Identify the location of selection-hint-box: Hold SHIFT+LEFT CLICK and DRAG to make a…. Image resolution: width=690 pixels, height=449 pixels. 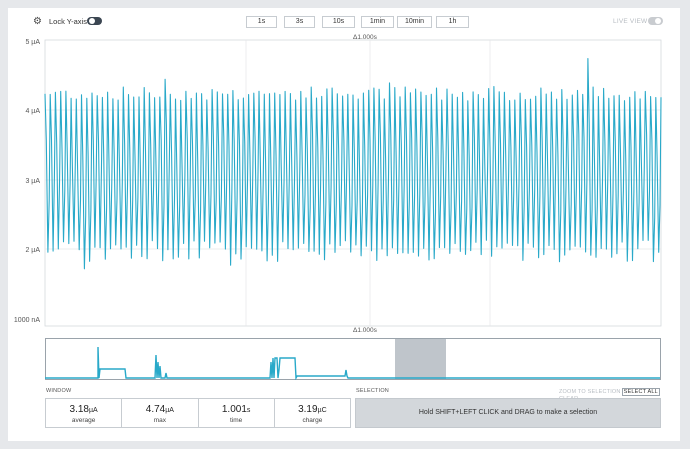
(508, 413).